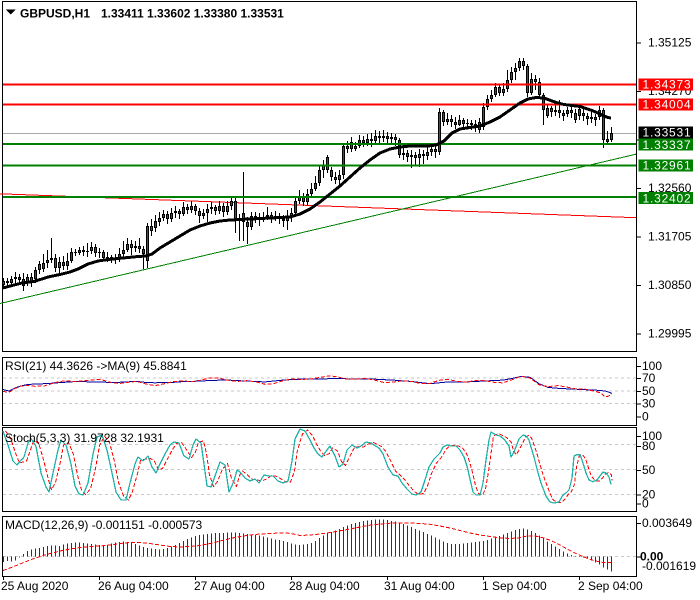 The image size is (700, 600). I want to click on svg-text: 1.30850, so click(670, 285).